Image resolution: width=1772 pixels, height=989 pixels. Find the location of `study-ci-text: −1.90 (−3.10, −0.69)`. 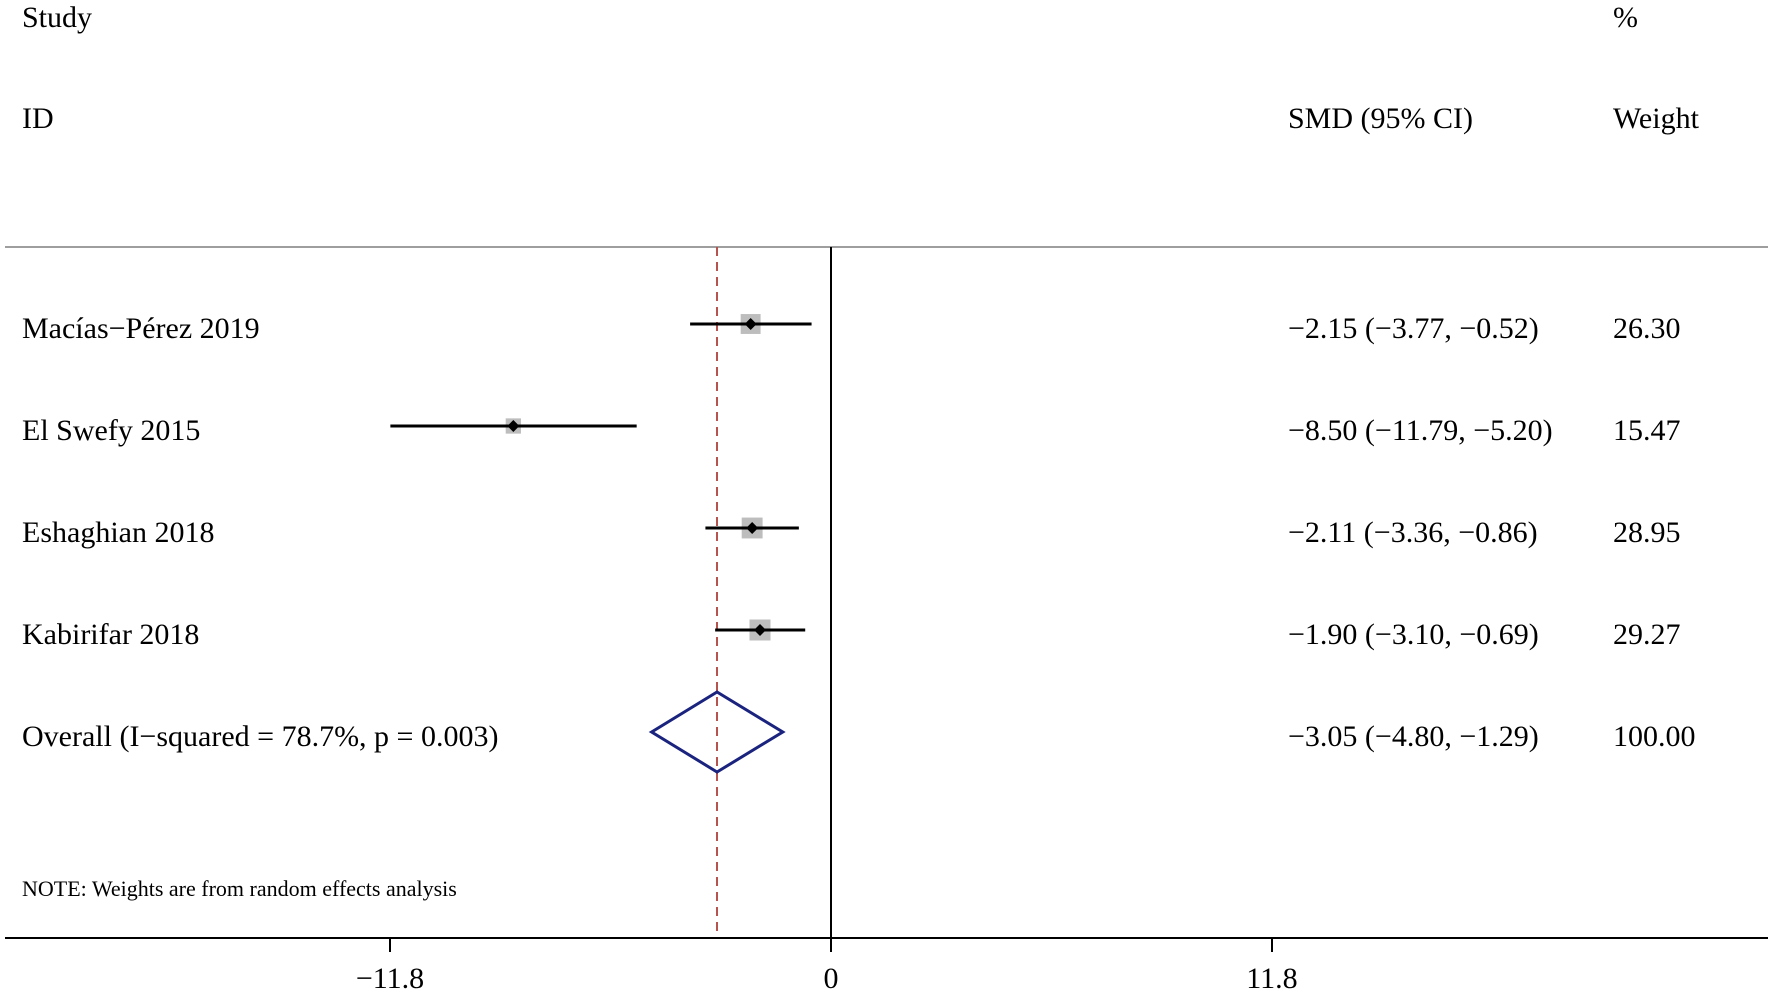

study-ci-text: −1.90 (−3.10, −0.69) is located at coordinates (1413, 634).